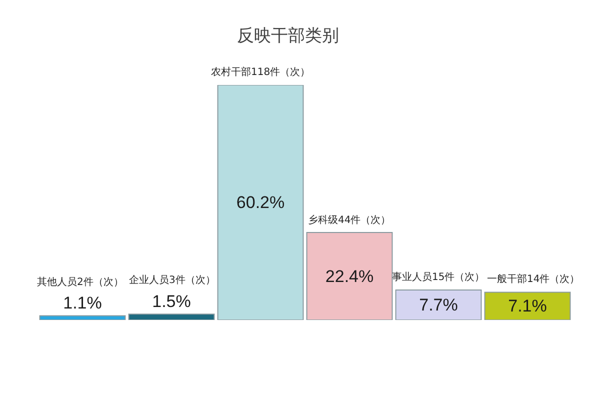  Describe the element at coordinates (172, 280) in the screenshot. I see `x-tick-label: 企业人员3件（次）` at that location.